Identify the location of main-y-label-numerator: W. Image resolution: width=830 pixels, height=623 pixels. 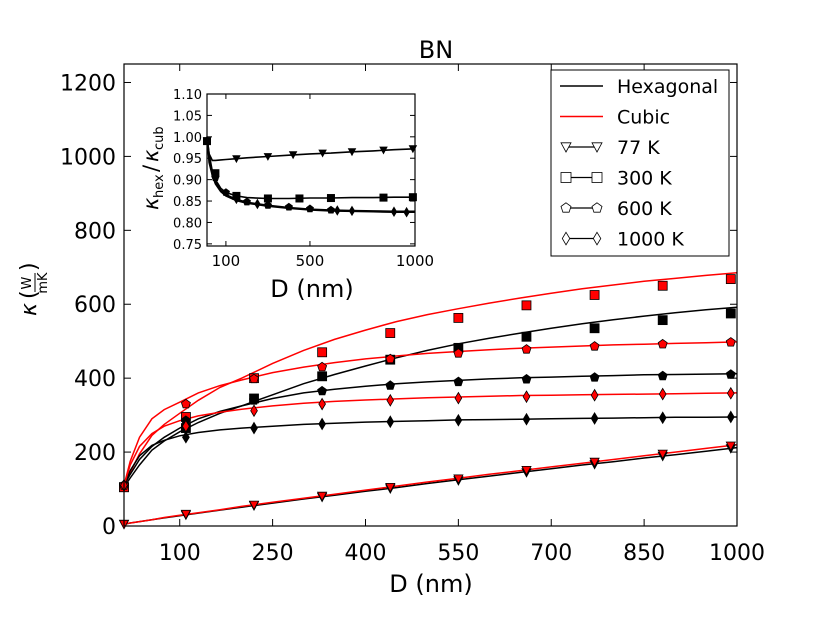
(27, 282).